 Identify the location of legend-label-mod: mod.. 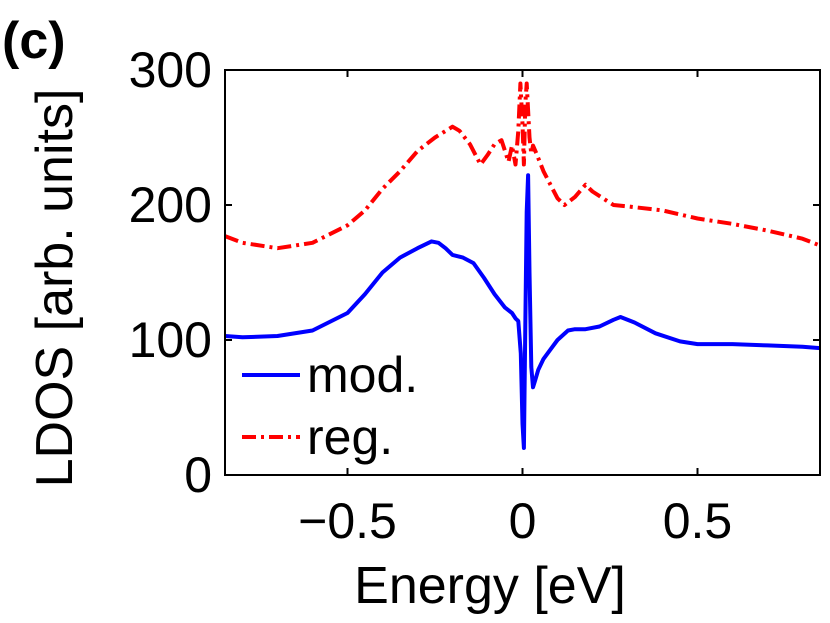
(362, 375).